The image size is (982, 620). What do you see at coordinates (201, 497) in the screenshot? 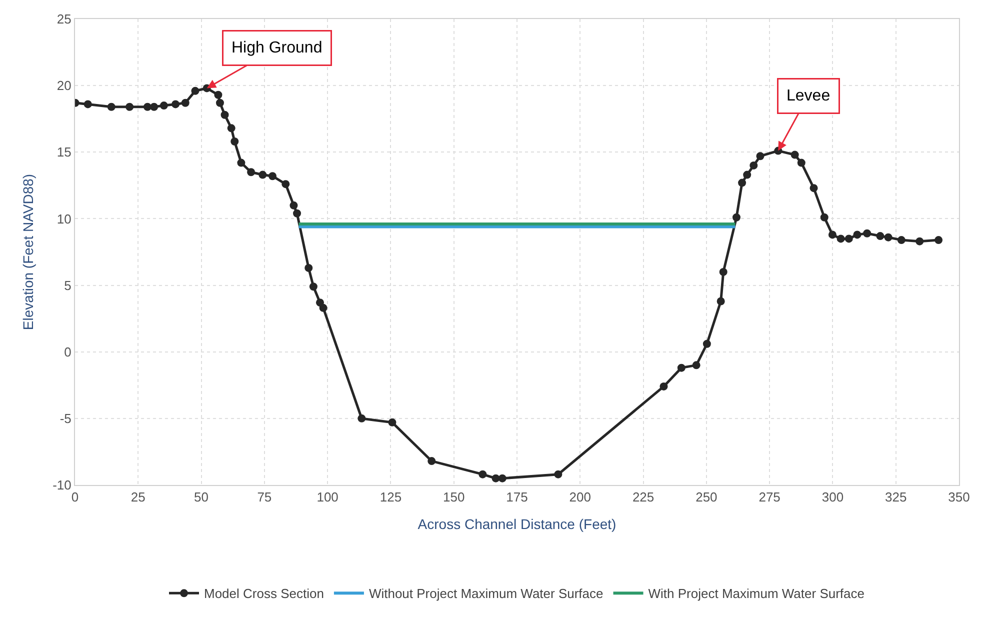
I see `x-tick-label: 50` at bounding box center [201, 497].